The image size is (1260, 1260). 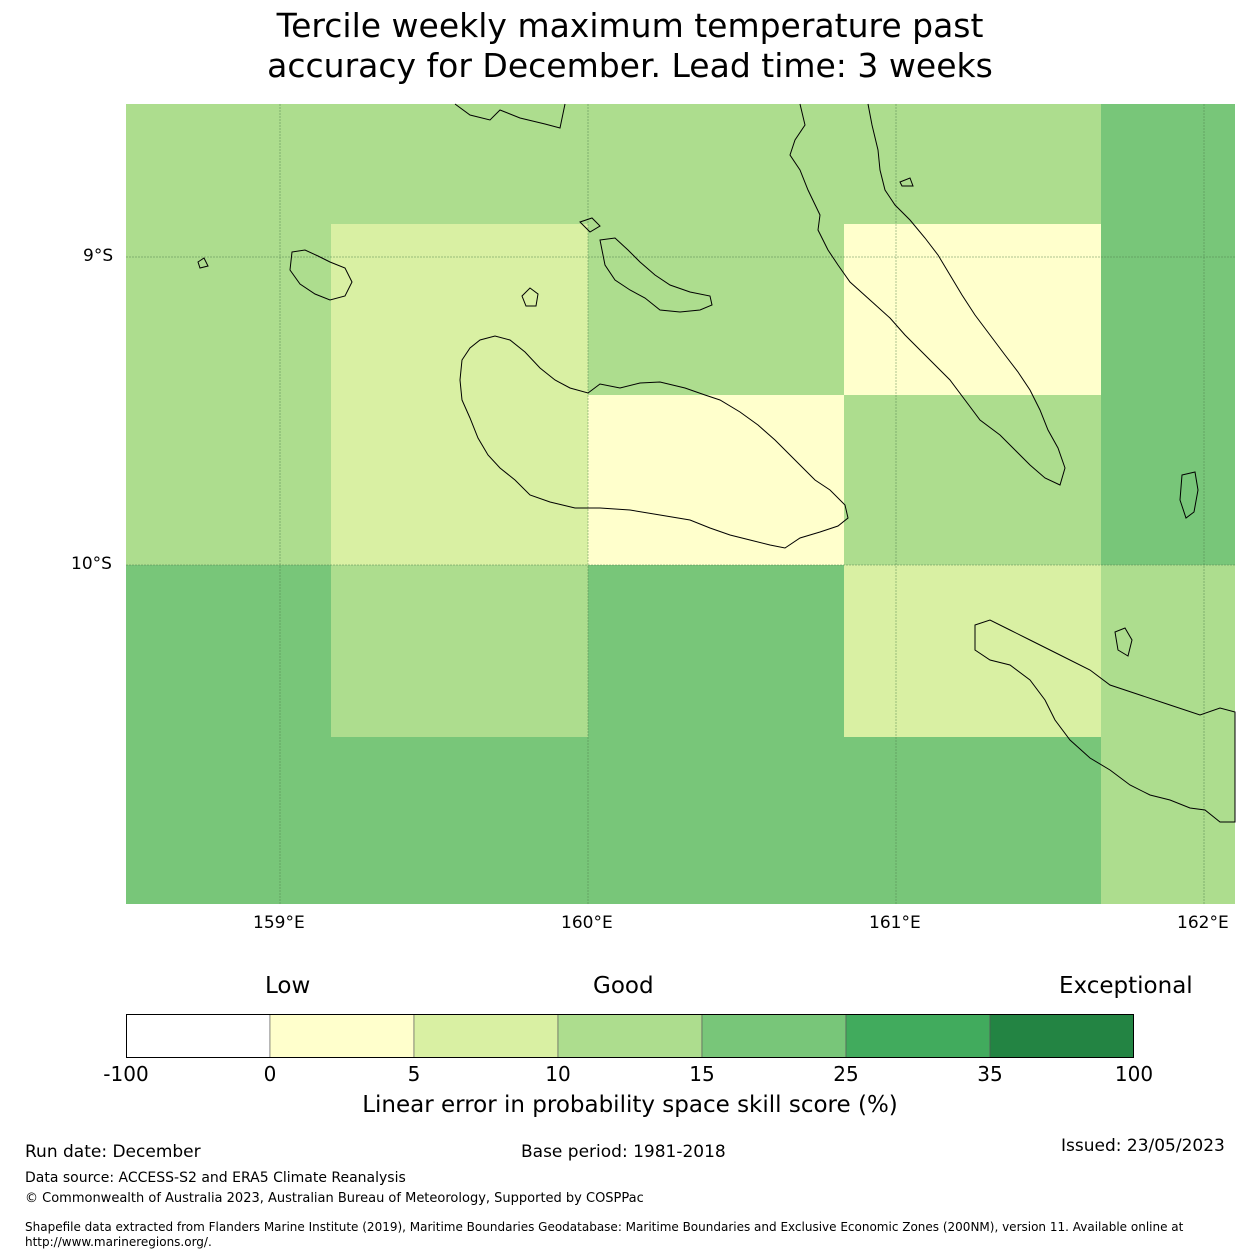 I want to click on cb-tick-1: 0, so click(x=270, y=1074).